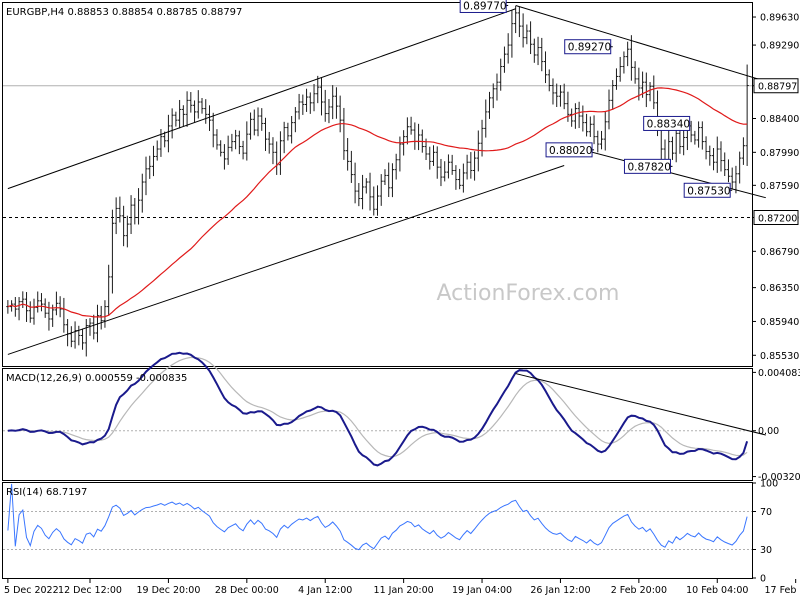  Describe the element at coordinates (31, 590) in the screenshot. I see `time-axis-label: 5 Dec 2022` at that location.